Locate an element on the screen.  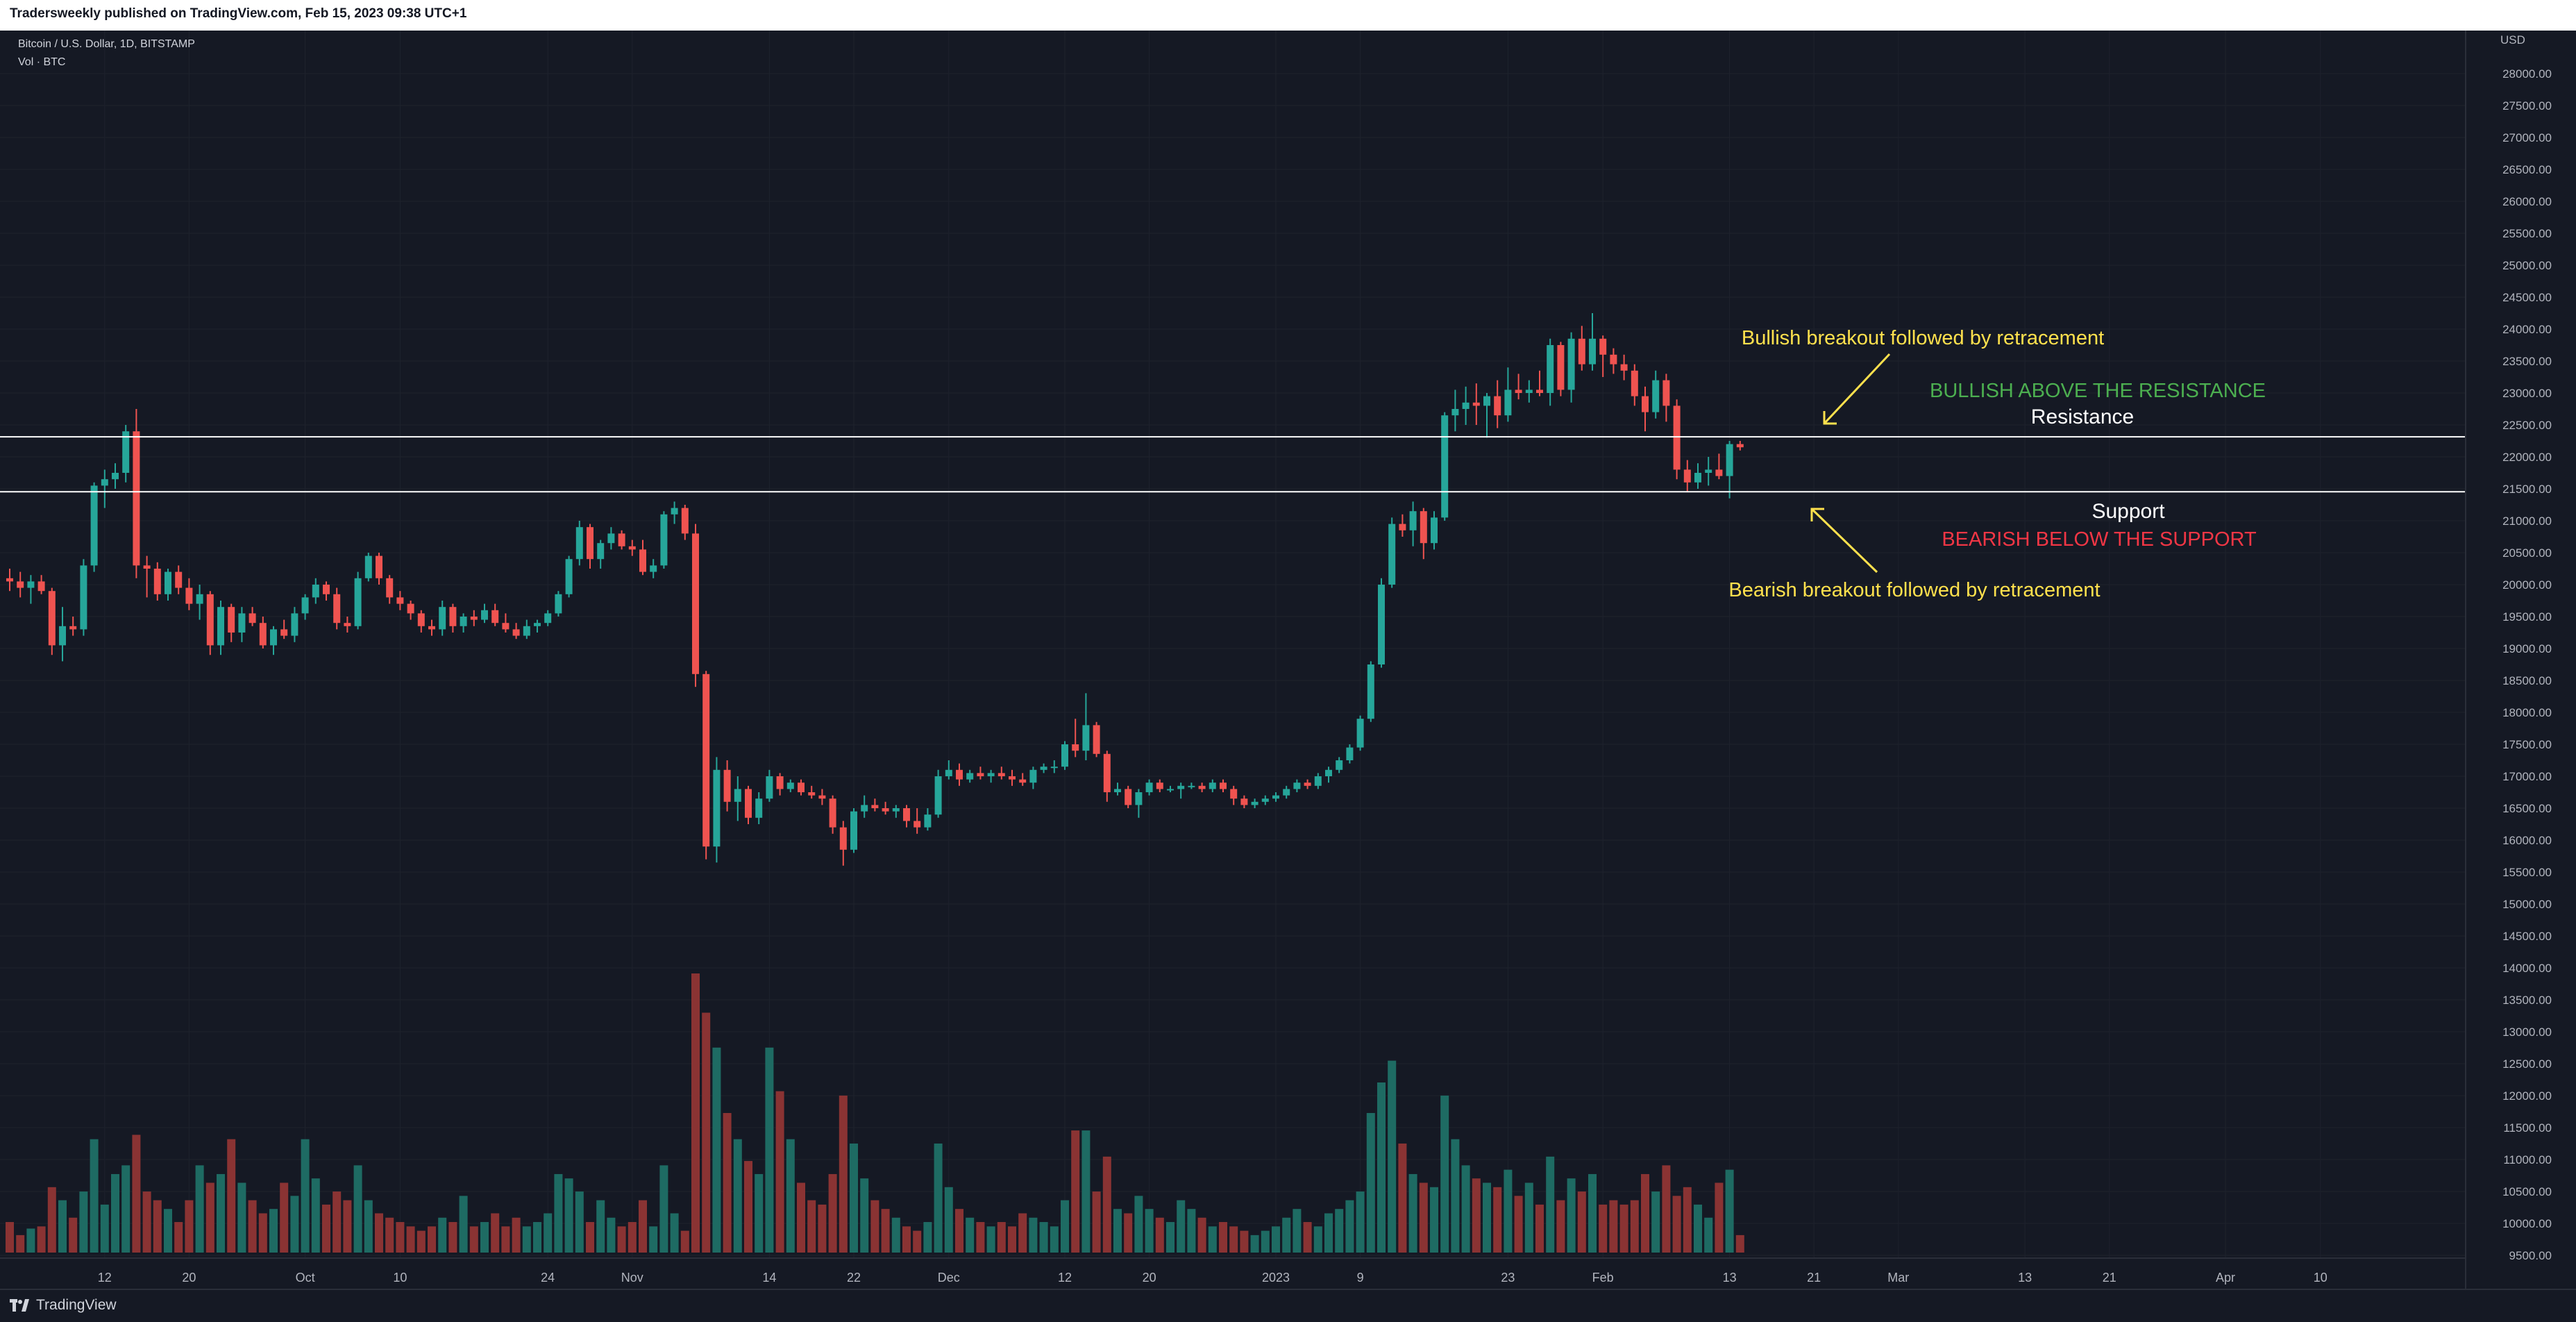
price-tick-label: 10000.00 is located at coordinates (2527, 1223).